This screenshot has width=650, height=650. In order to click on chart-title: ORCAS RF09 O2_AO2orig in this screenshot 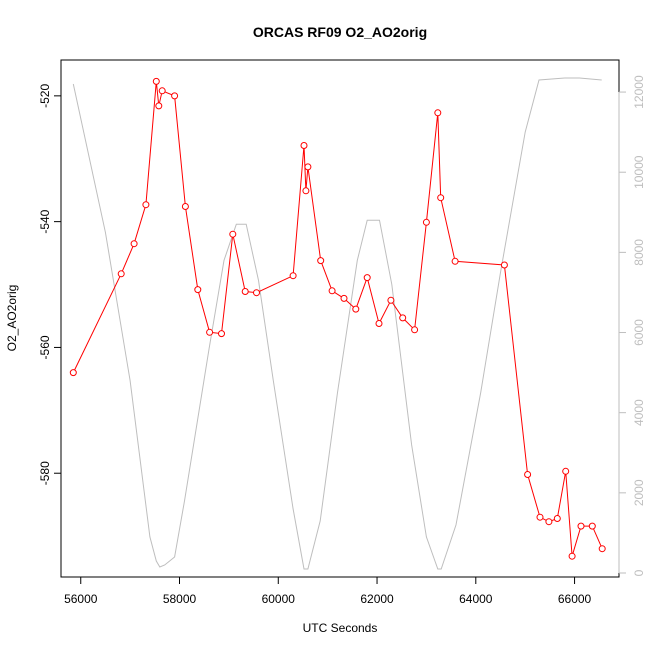, I will do `click(340, 32)`.